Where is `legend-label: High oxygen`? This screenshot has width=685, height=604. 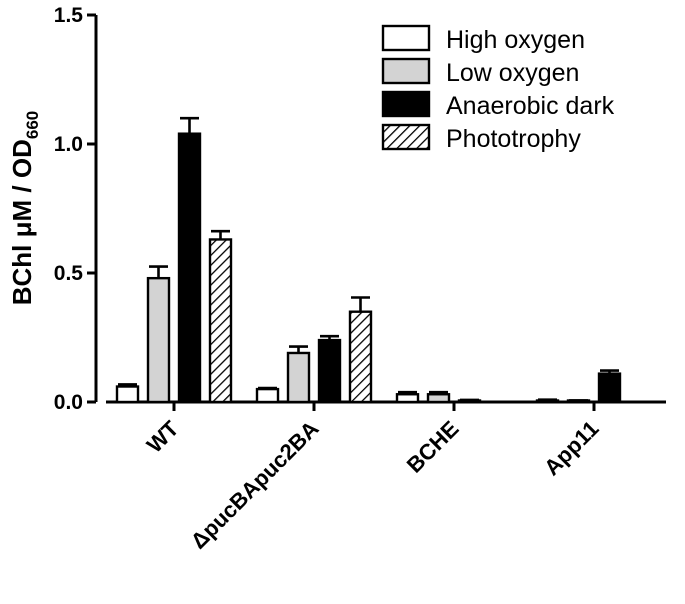
legend-label: High oxygen is located at coordinates (515, 40).